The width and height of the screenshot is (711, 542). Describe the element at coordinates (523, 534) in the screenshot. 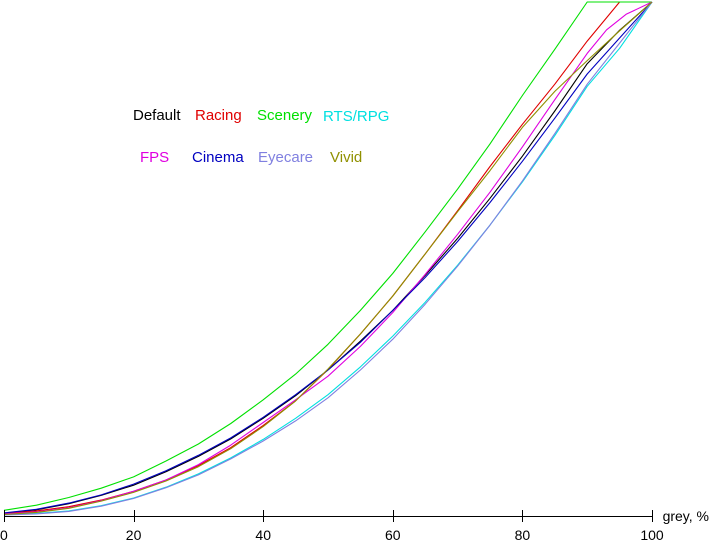

I see `x-tick-label: 80` at that location.